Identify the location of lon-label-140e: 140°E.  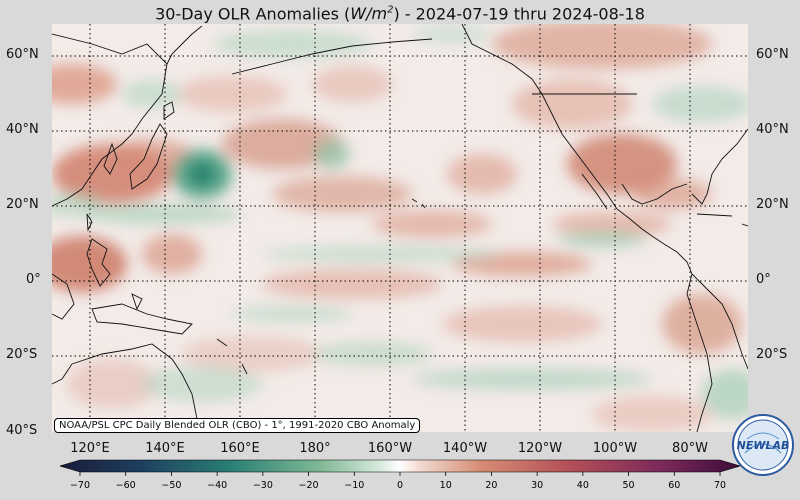
(165, 448).